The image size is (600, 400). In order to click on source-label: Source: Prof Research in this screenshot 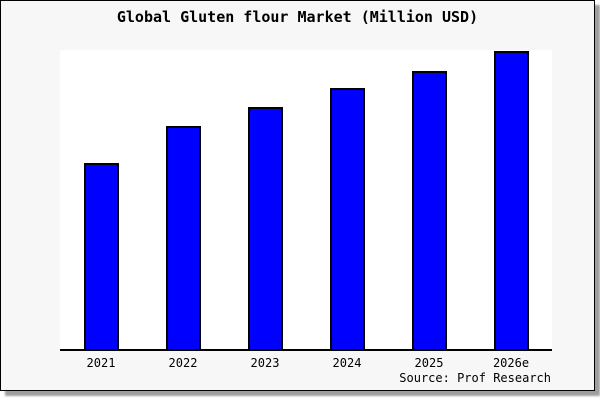, I will do `click(475, 378)`.